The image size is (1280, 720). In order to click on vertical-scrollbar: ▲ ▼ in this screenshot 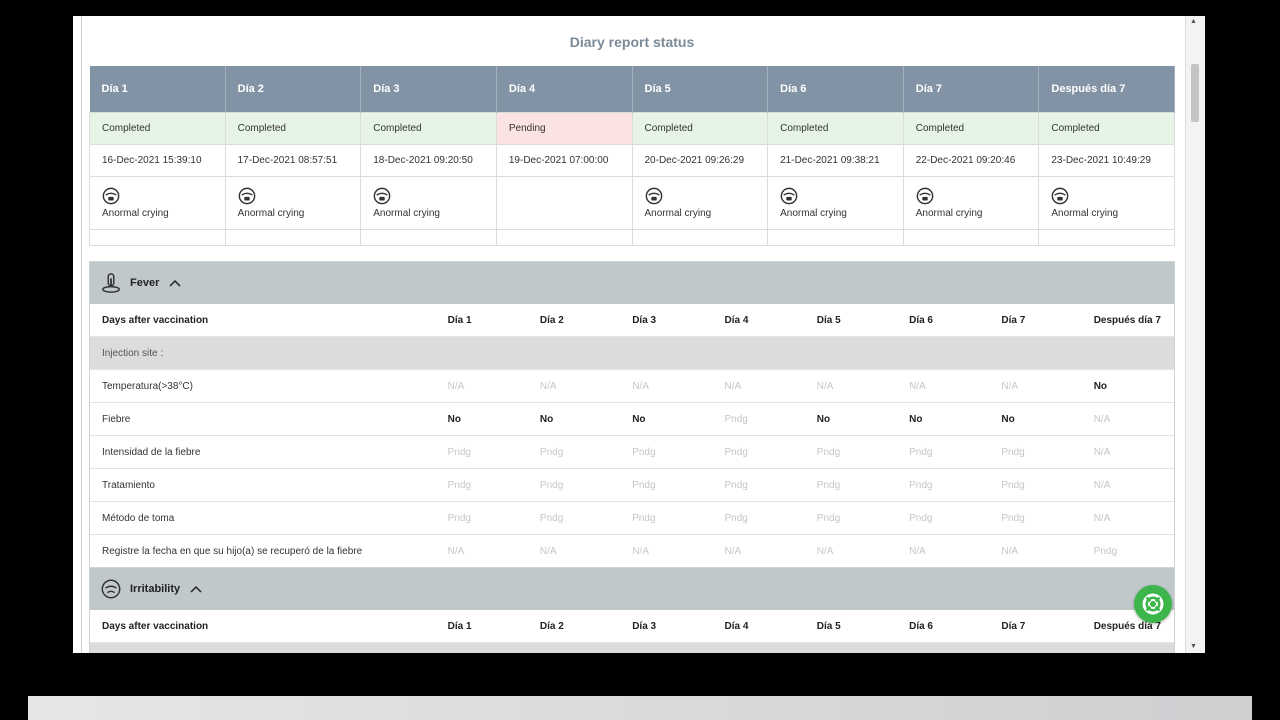, I will do `click(1195, 334)`.